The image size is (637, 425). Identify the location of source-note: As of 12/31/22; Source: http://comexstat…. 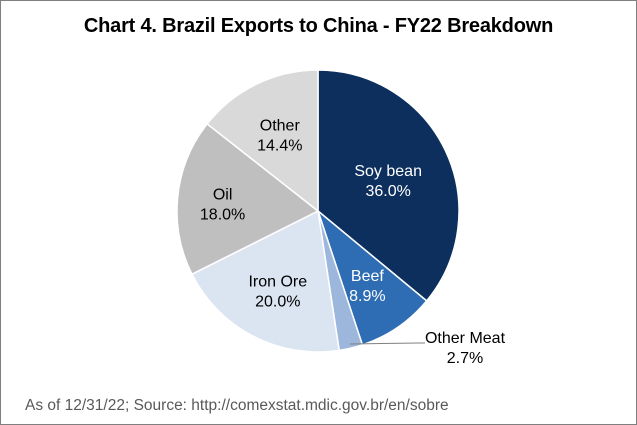
(237, 405).